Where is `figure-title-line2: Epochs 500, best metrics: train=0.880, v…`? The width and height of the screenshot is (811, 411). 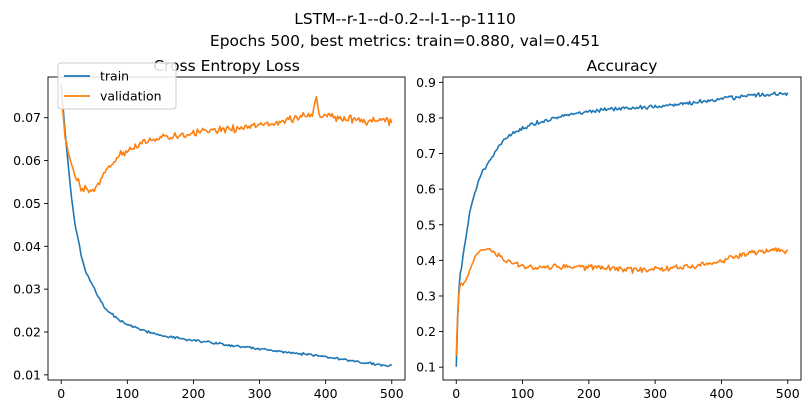
figure-title-line2: Epochs 500, best metrics: train=0.880, v… is located at coordinates (405, 41).